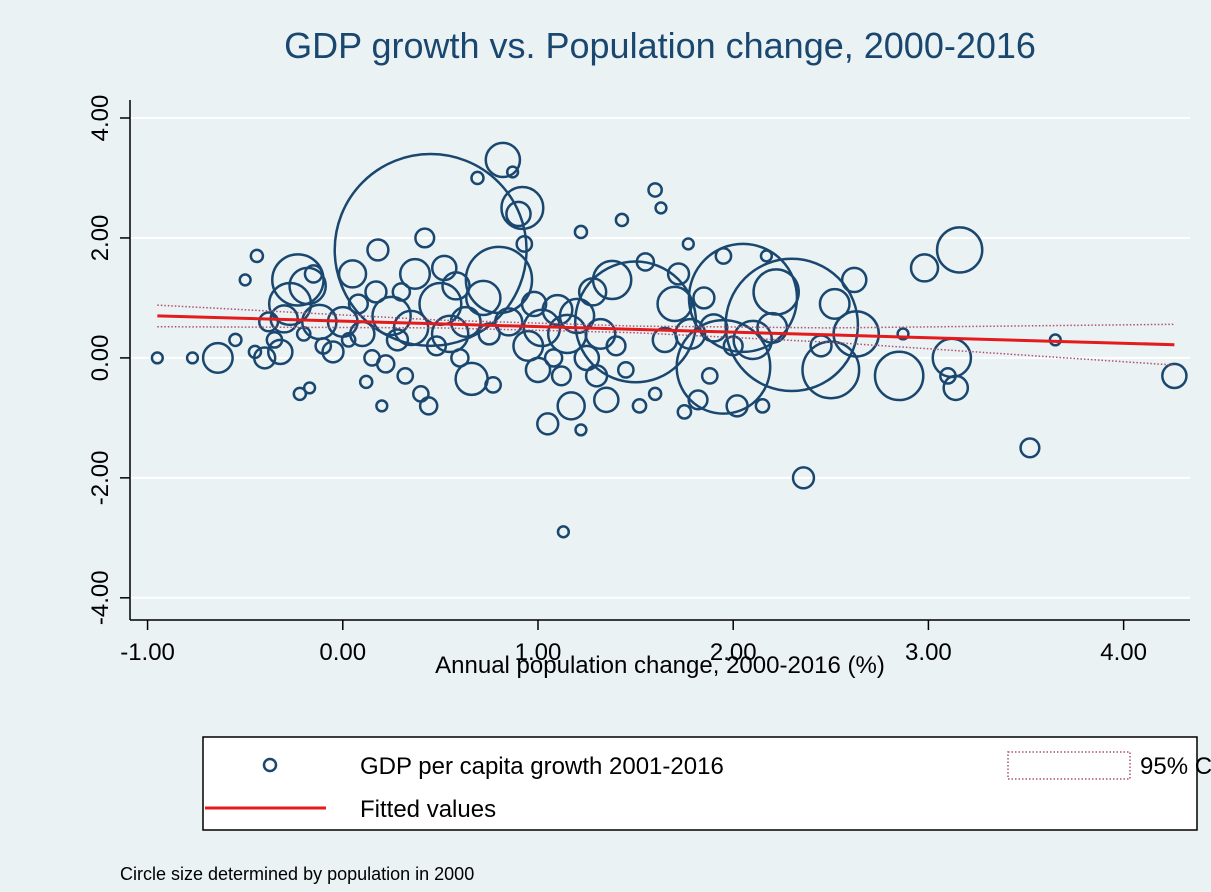 The image size is (1211, 892). I want to click on x-axis-label: Annual population change, 2000-2016 (%), so click(660, 665).